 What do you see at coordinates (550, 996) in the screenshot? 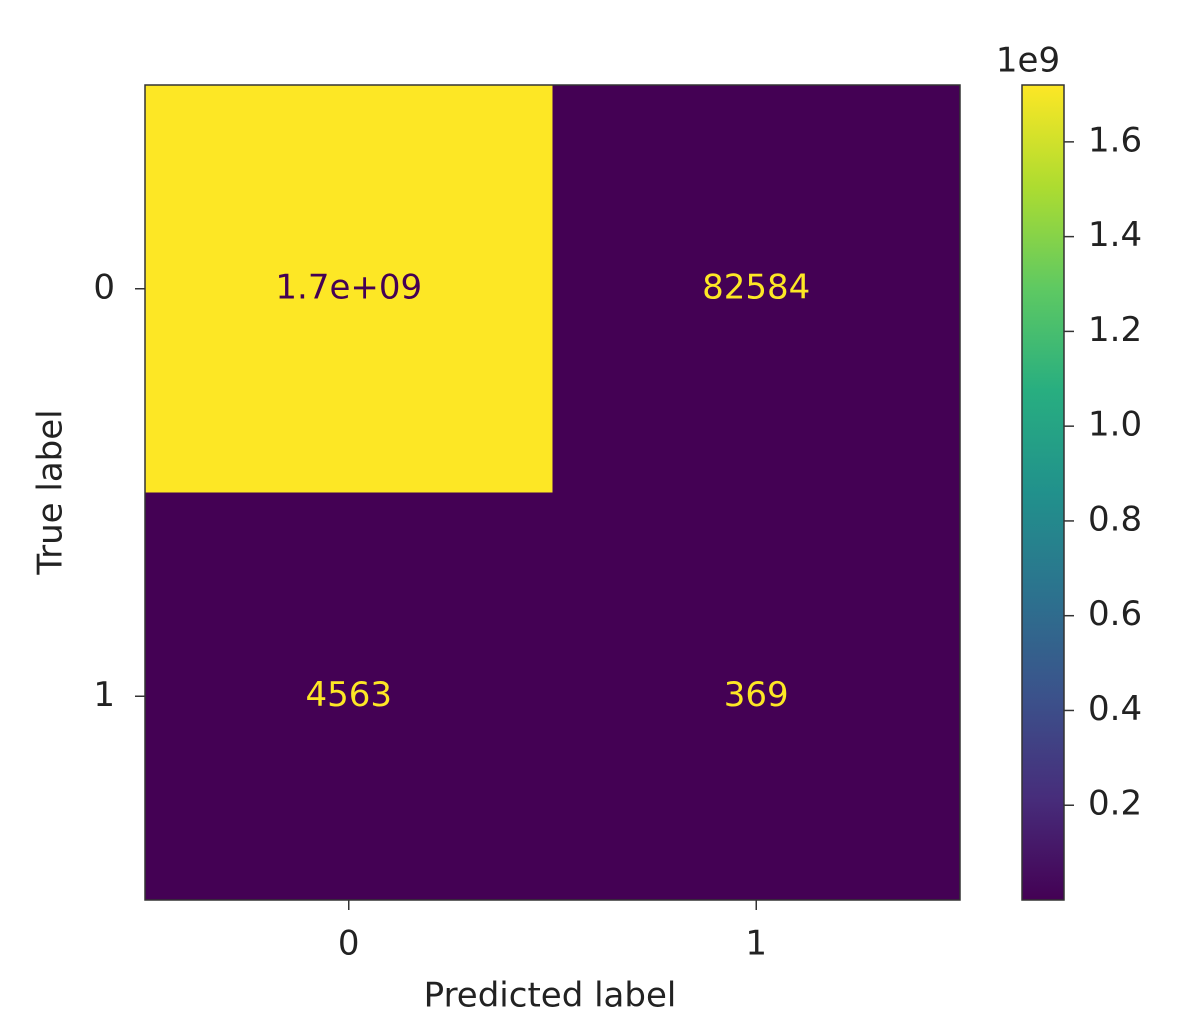
I see `x-axis-label: Predicted label` at bounding box center [550, 996].